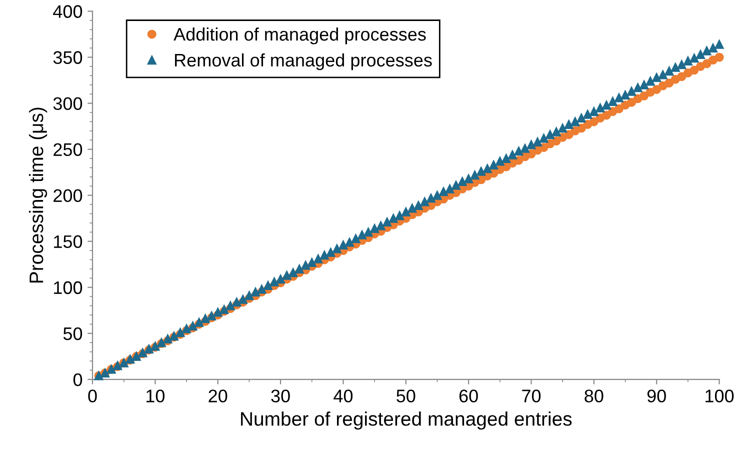 Image resolution: width=740 pixels, height=449 pixels. I want to click on x-tick-label: 40, so click(343, 396).